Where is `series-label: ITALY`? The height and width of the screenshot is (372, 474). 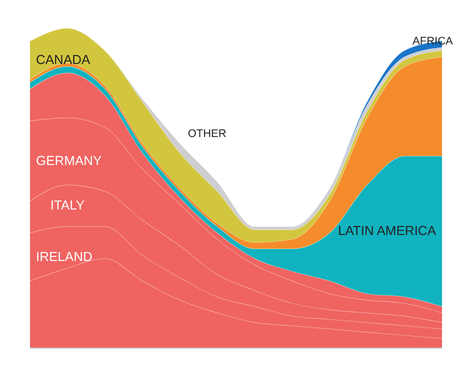
series-label: ITALY is located at coordinates (67, 205).